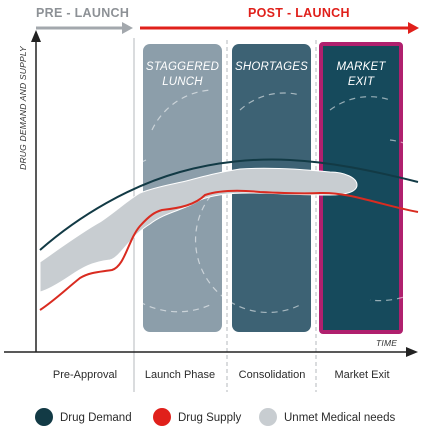  What do you see at coordinates (361, 82) in the screenshot?
I see `market-exit-label-line2: EXIT` at bounding box center [361, 82].